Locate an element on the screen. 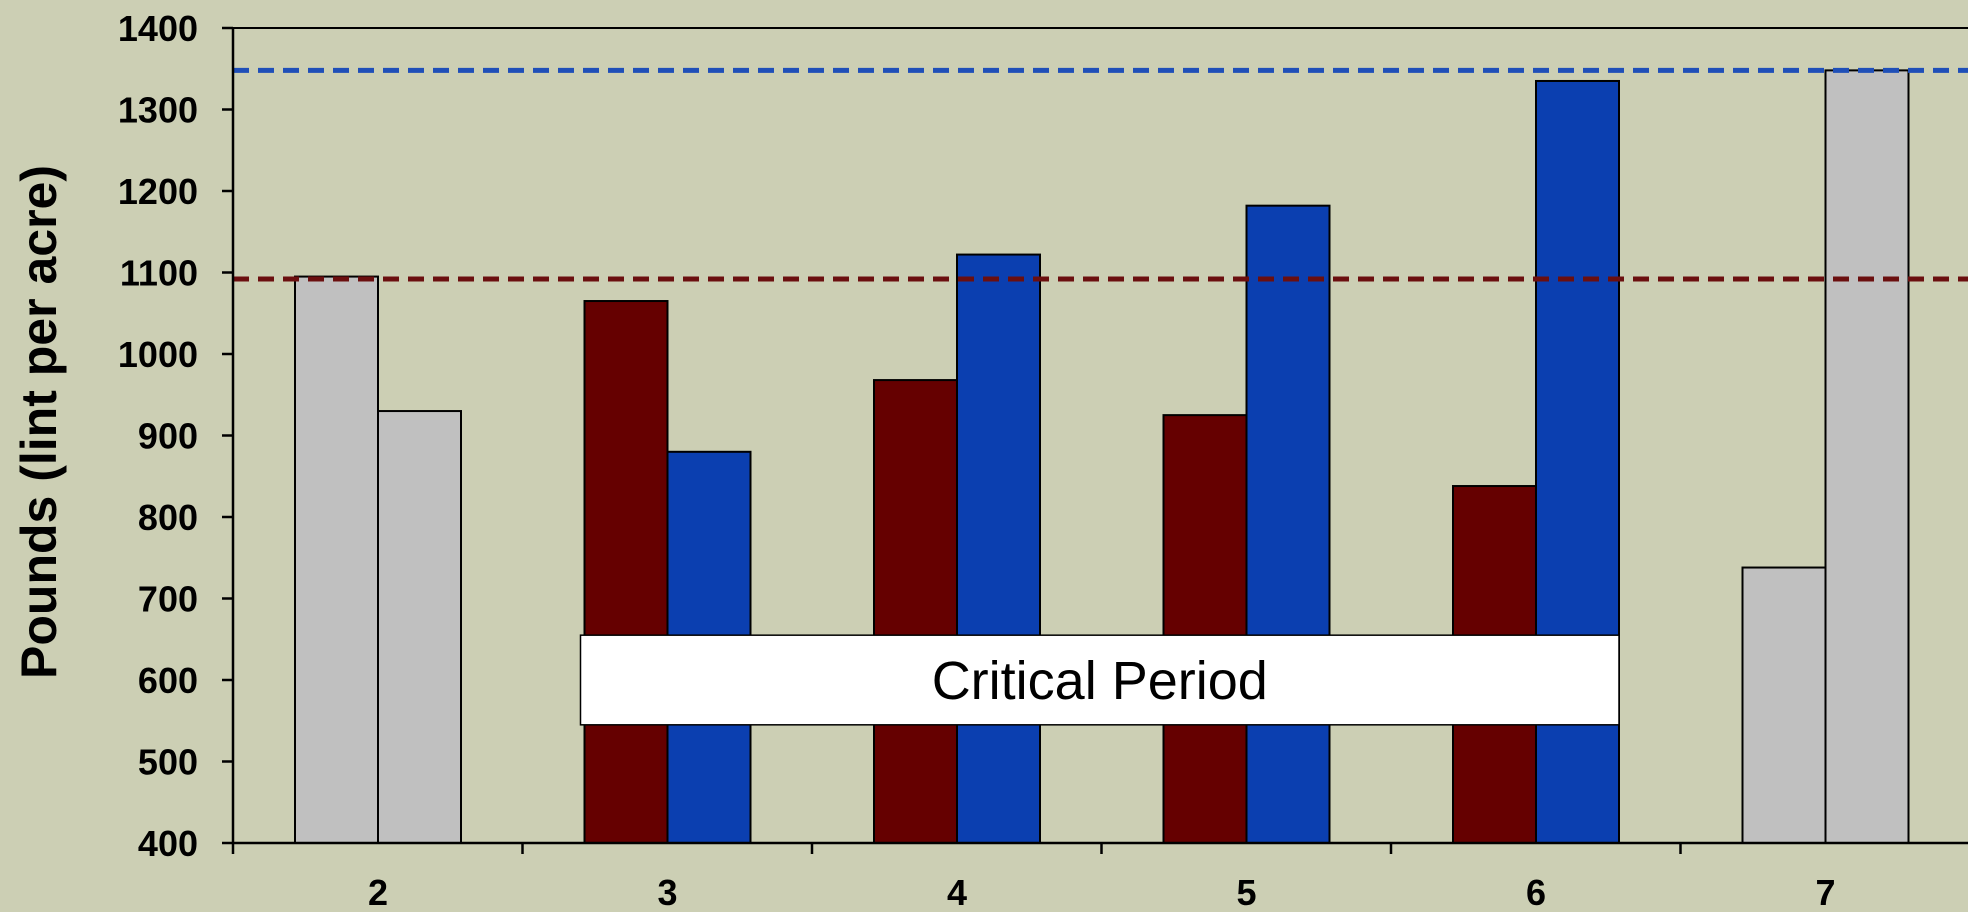 The width and height of the screenshot is (1968, 912). x-tick-label: 3 is located at coordinates (667, 892).